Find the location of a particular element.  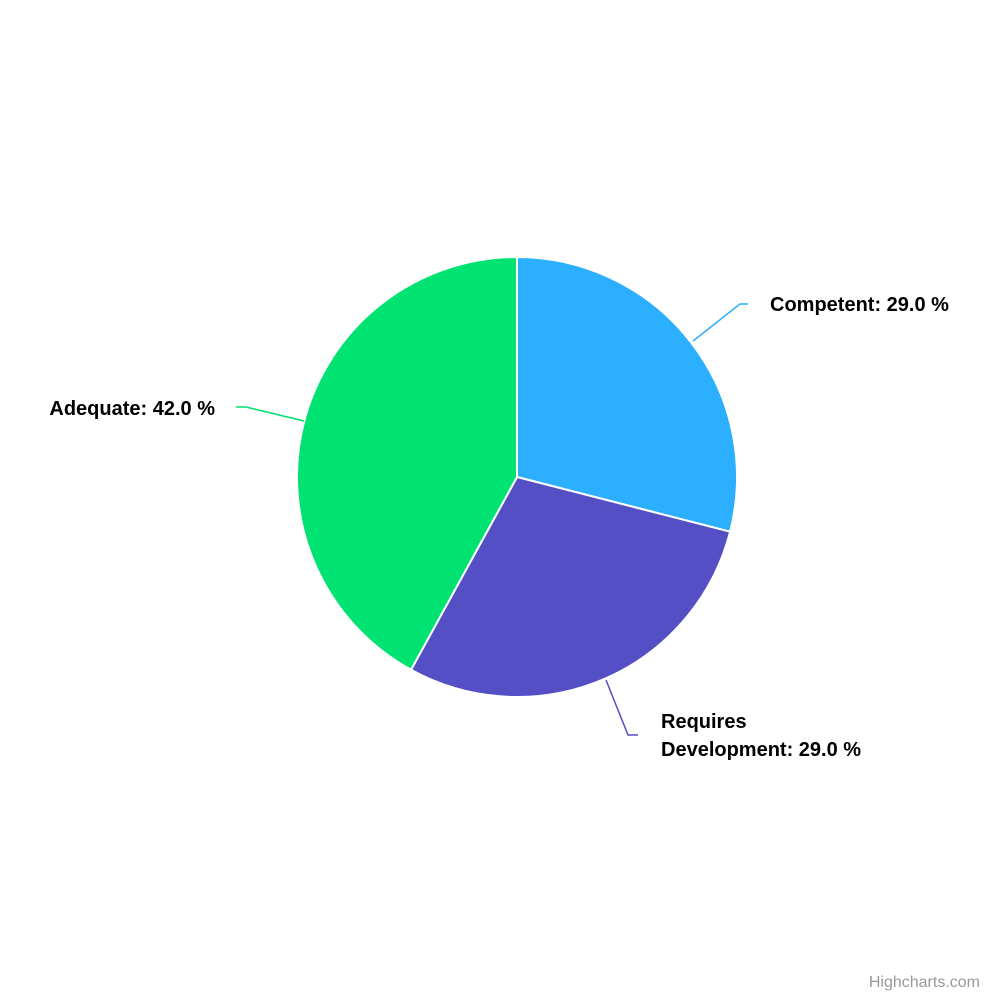

label-adequate: Adequate: 42.0 % is located at coordinates (132, 409).